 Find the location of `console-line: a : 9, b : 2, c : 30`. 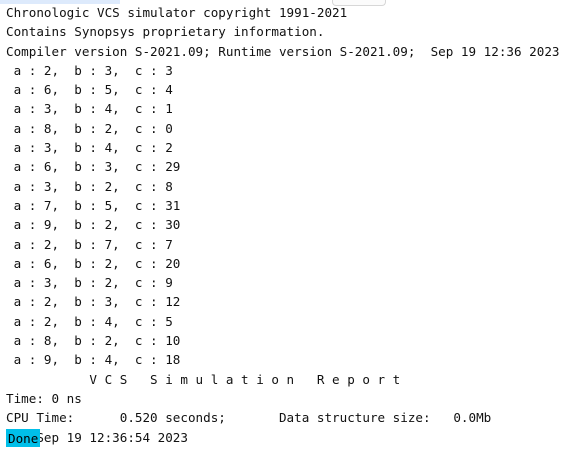

console-line: a : 9, b : 2, c : 30 is located at coordinates (93, 225).